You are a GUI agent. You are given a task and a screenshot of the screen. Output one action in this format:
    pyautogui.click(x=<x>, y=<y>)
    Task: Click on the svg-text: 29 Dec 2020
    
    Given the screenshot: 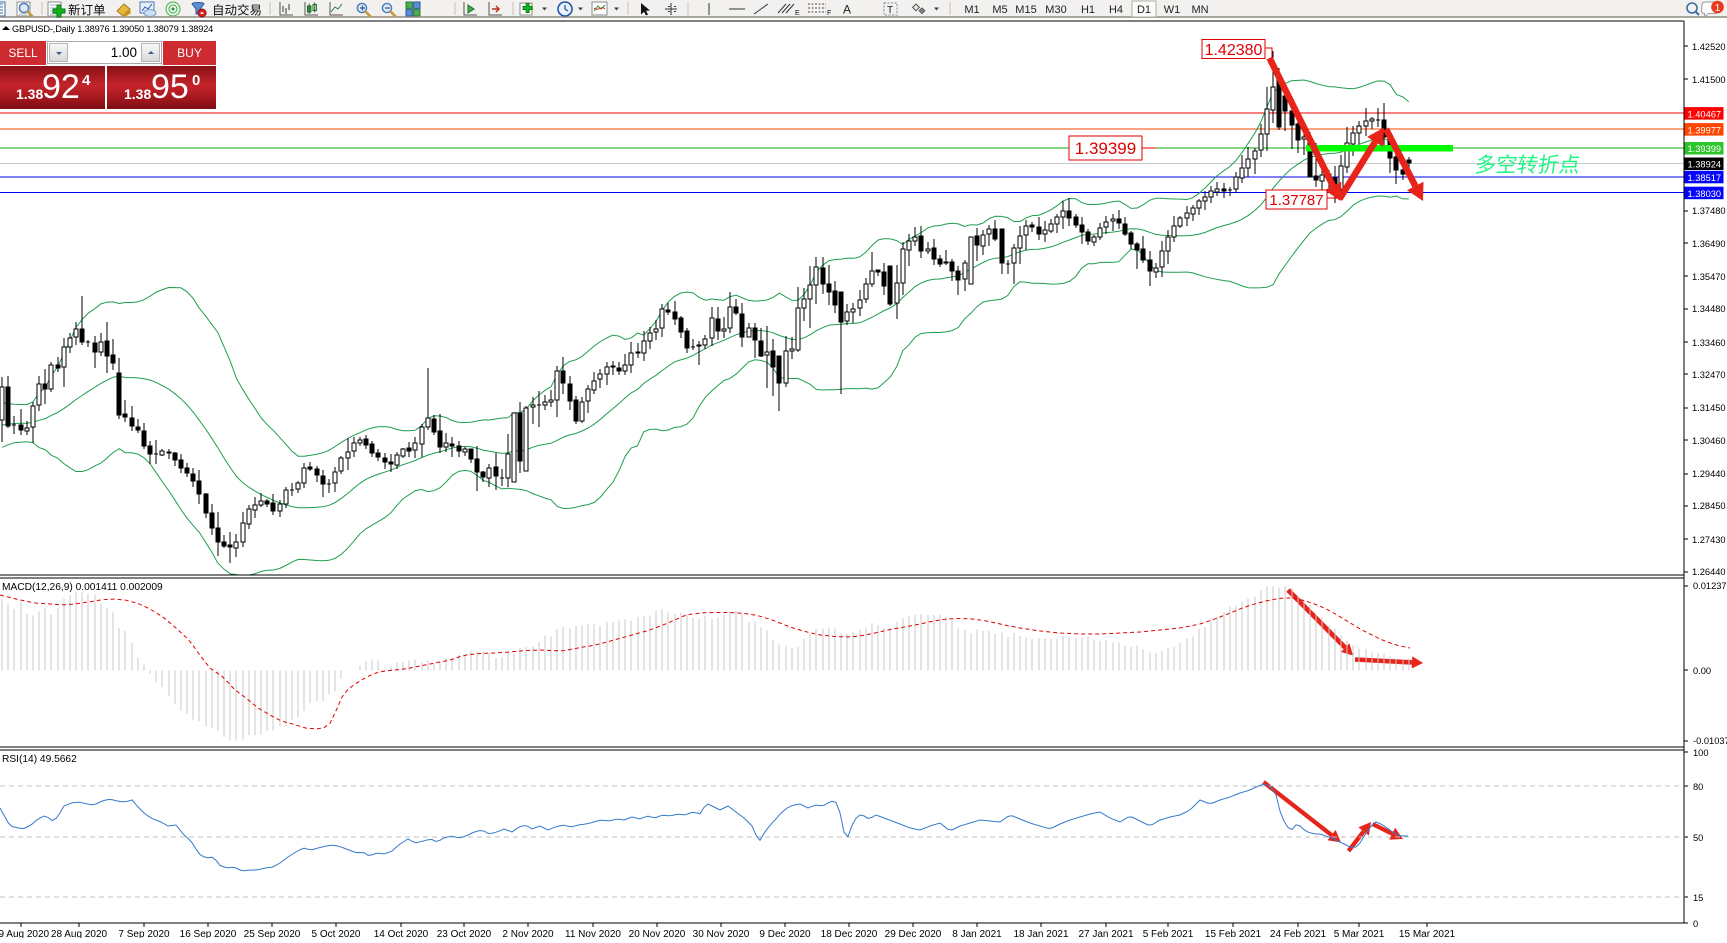 What is the action you would take?
    pyautogui.click(x=913, y=933)
    